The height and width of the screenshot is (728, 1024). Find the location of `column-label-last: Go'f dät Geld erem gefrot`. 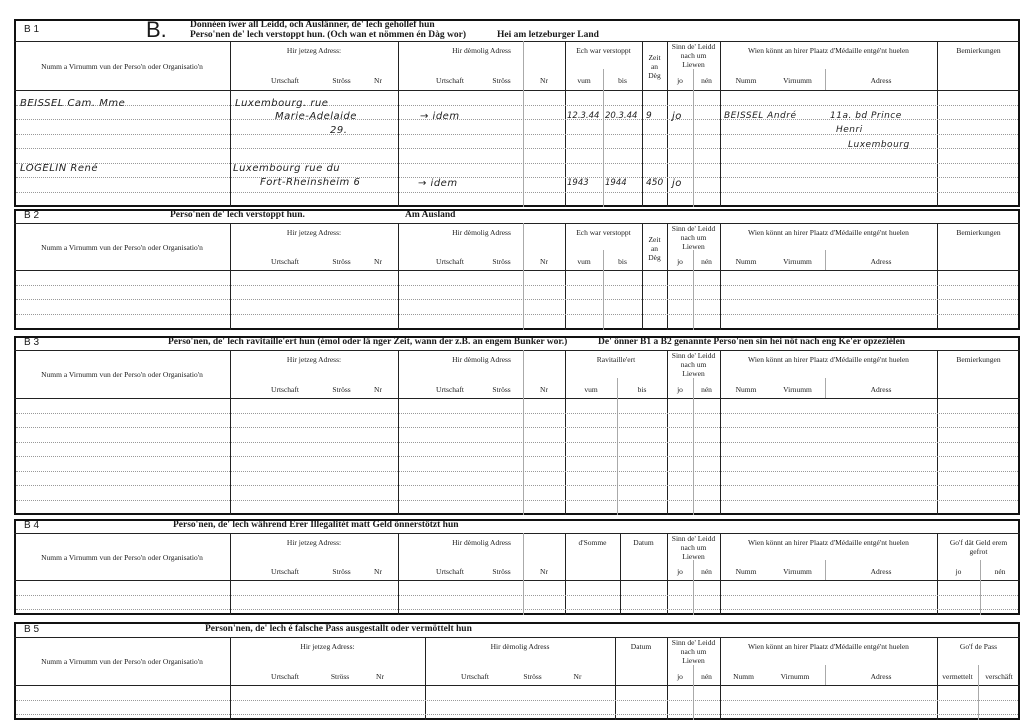

column-label-last: Go'f dät Geld erem gefrot is located at coordinates (978, 547).